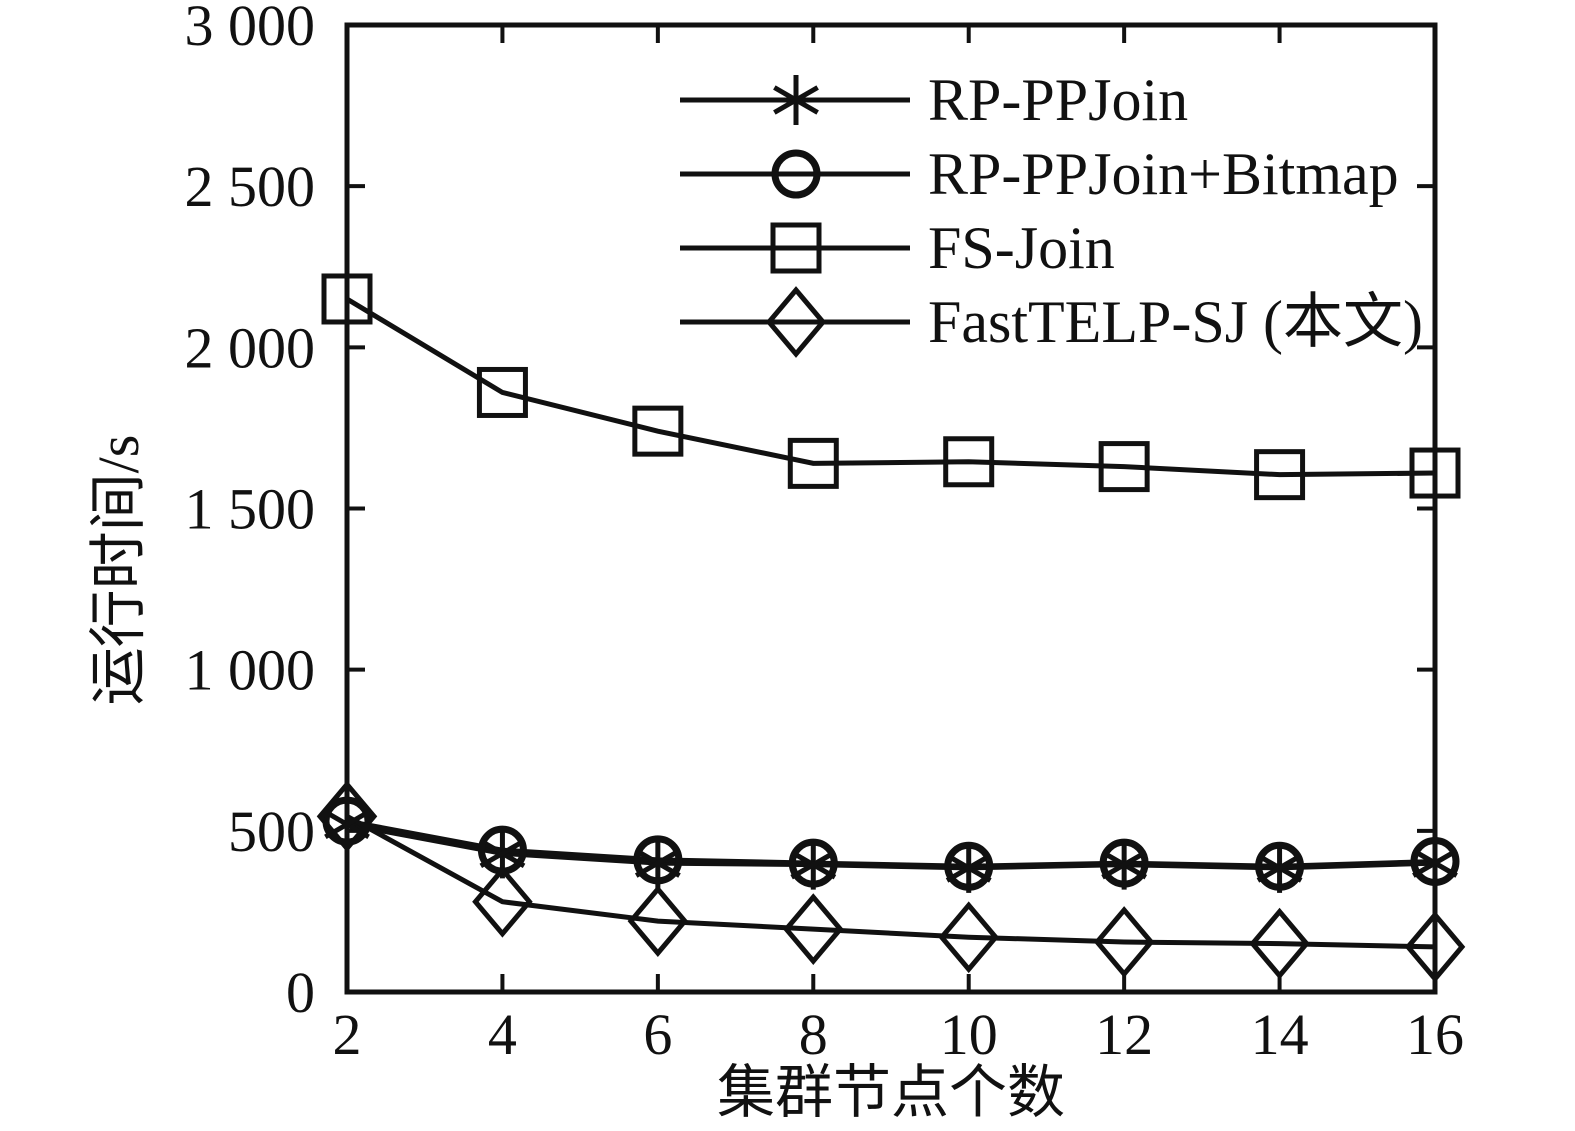 The image size is (1575, 1131). Describe the element at coordinates (1021, 248) in the screenshot. I see `legend-label: FS-Join` at that location.